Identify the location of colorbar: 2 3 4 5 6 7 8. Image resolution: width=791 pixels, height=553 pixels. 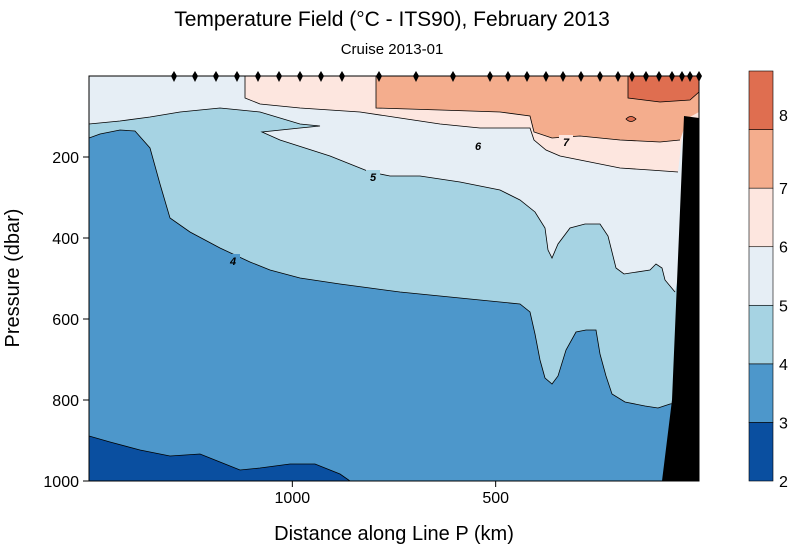
(768, 280).